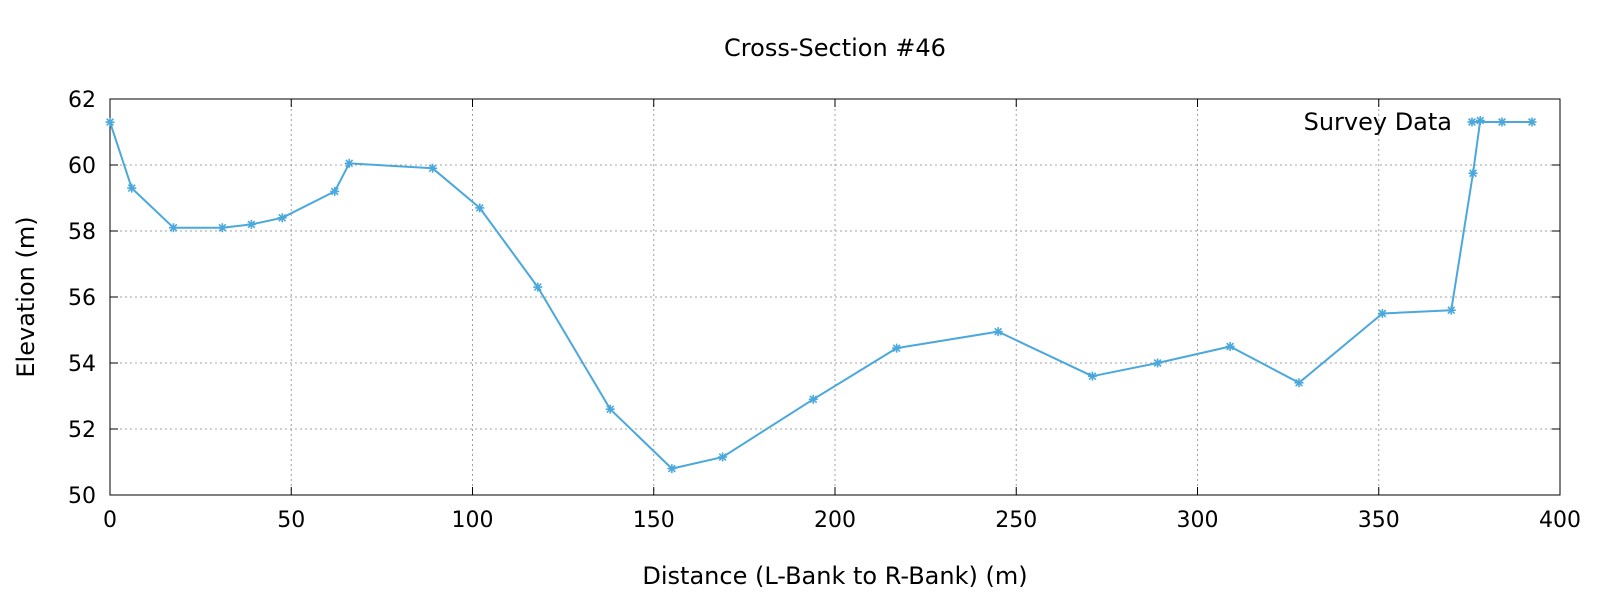 The image size is (1600, 600). I want to click on y-axis-label: Elevation (m), so click(26, 296).